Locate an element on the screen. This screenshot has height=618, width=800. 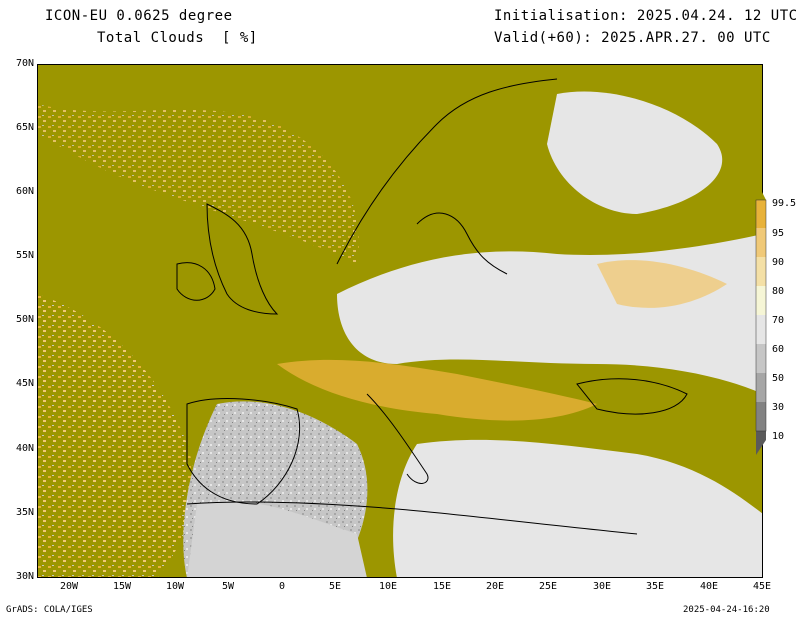
lon-label: 40E is located at coordinates (709, 586).